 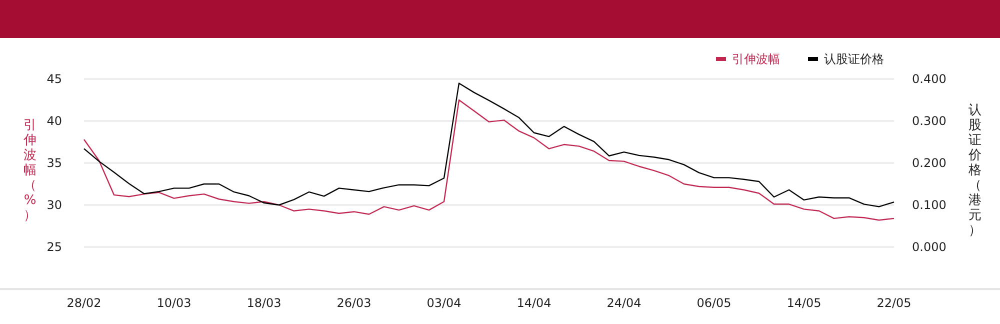 I want to click on x-tick-label: 28/02, so click(x=84, y=303).